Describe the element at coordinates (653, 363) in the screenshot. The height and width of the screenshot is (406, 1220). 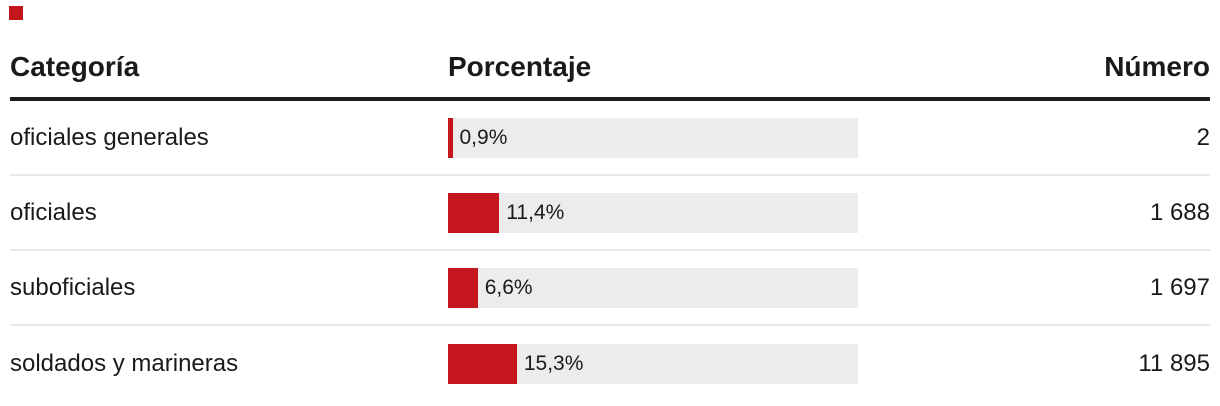
I see `percentage-bar-track: 15,3%` at that location.